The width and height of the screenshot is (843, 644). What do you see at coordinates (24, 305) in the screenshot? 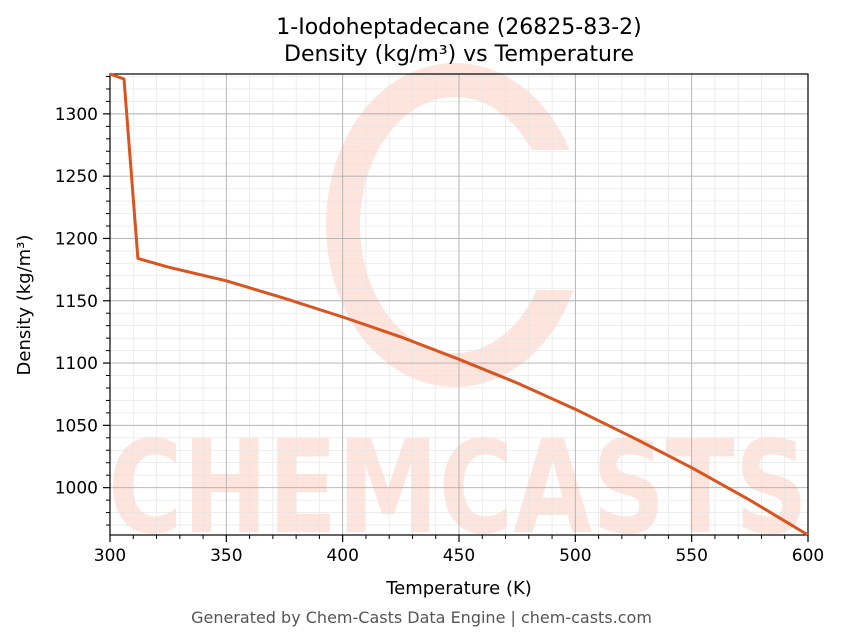
I see `y-axis-label: Density (kg/m³)` at bounding box center [24, 305].